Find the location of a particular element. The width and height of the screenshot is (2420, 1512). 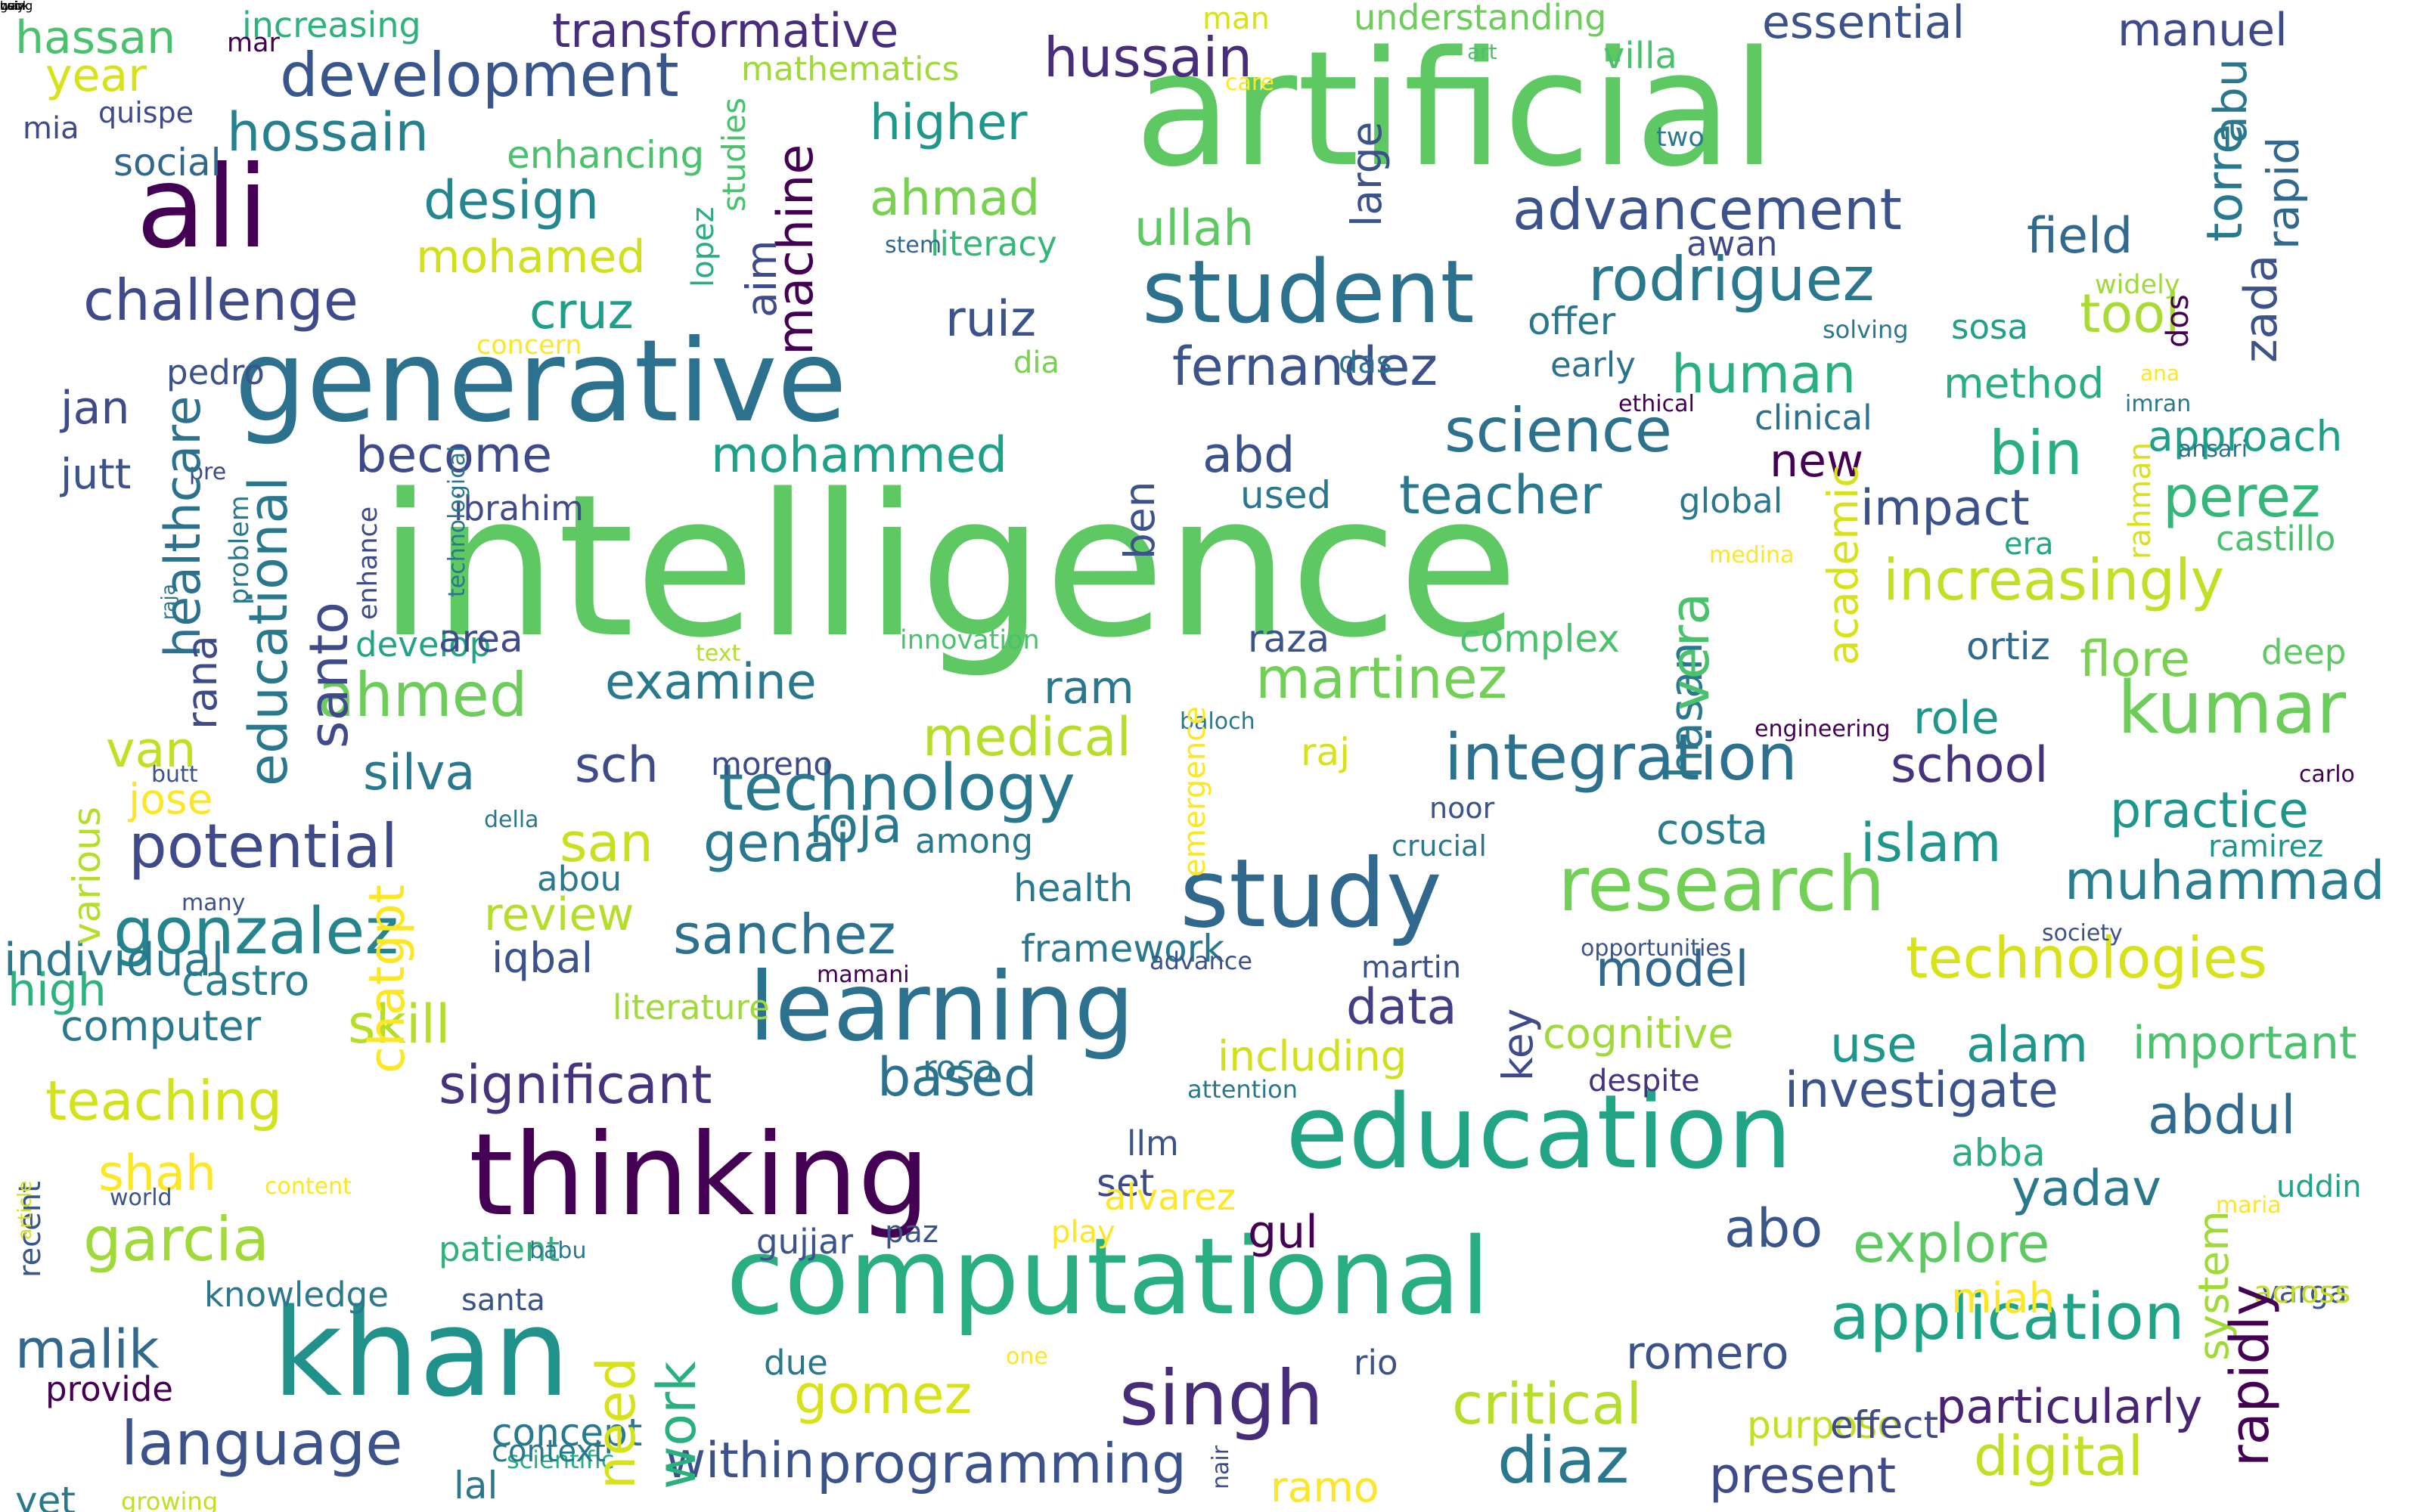

word: flore is located at coordinates (2135, 660).